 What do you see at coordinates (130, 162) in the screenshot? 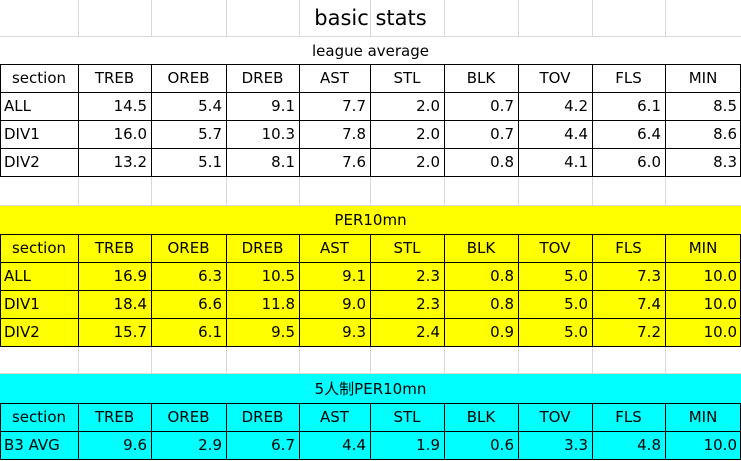
I see `stat-cell: 13.2` at bounding box center [130, 162].